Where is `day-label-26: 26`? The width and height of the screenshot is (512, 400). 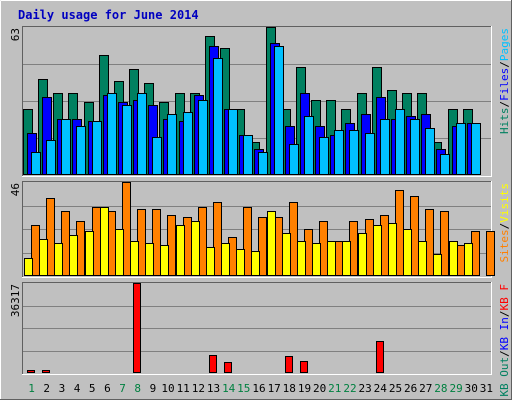
day-label-26: 26 is located at coordinates (410, 388).